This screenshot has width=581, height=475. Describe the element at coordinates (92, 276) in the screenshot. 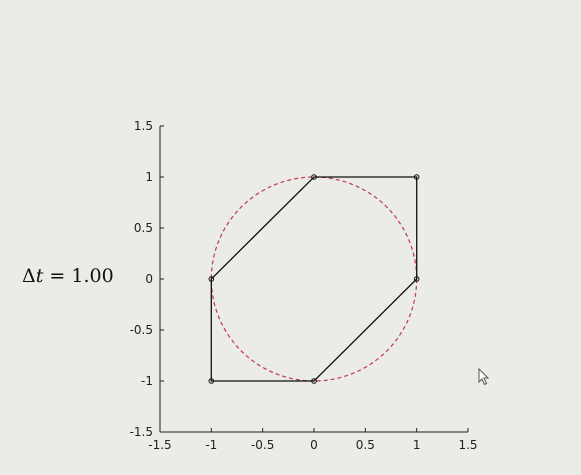

I see `time-step-value: 1.00` at that location.